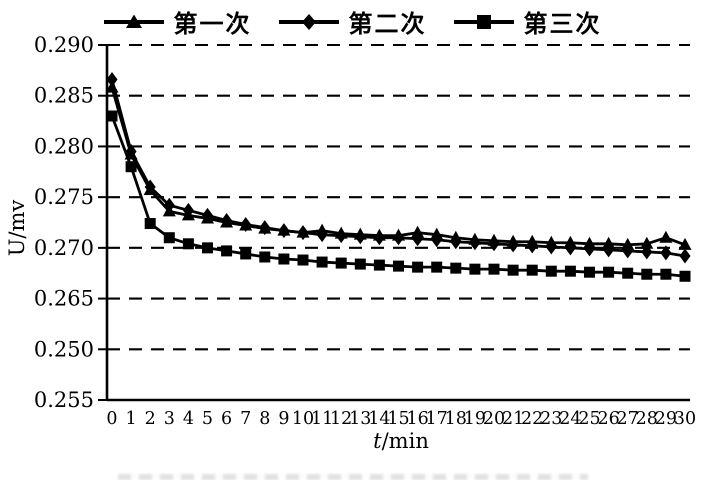 The image size is (704, 480). I want to click on svg-text: 2, so click(150, 419).